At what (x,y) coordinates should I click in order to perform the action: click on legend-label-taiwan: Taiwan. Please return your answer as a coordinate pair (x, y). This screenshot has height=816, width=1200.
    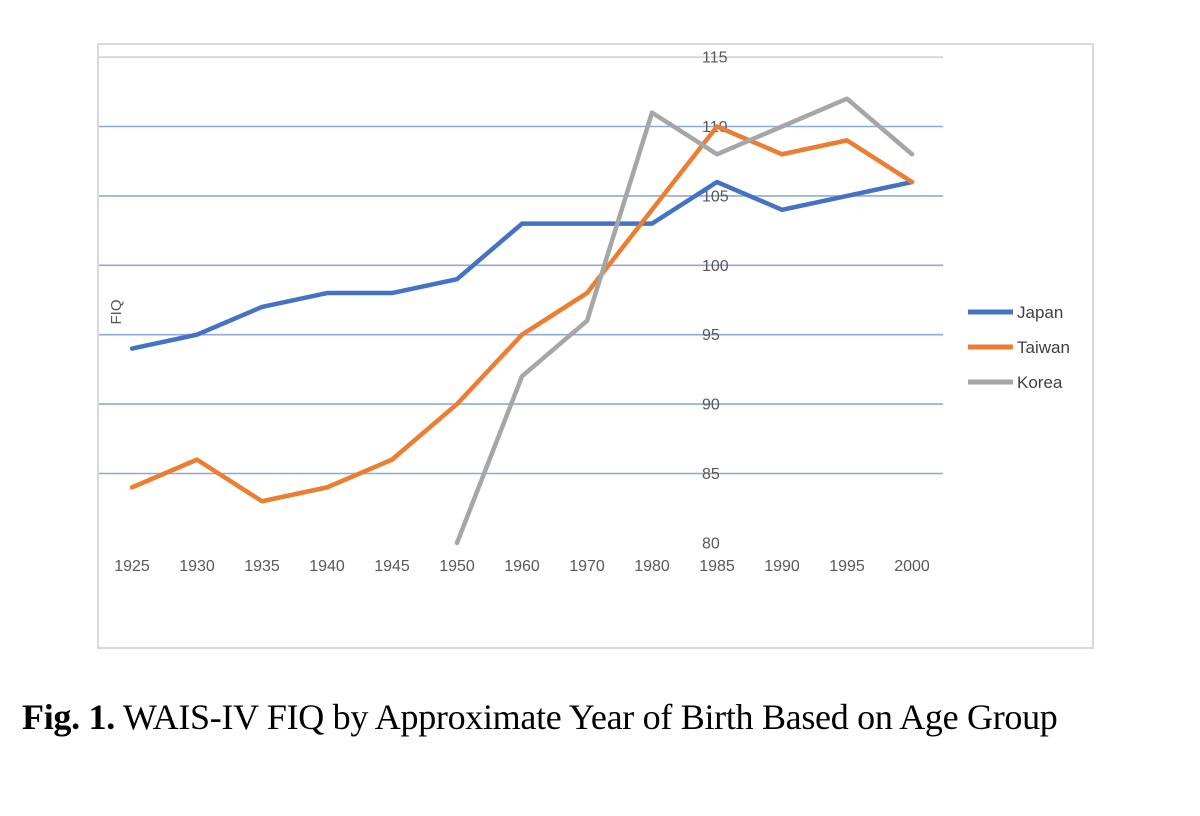
    Looking at the image, I should click on (1043, 347).